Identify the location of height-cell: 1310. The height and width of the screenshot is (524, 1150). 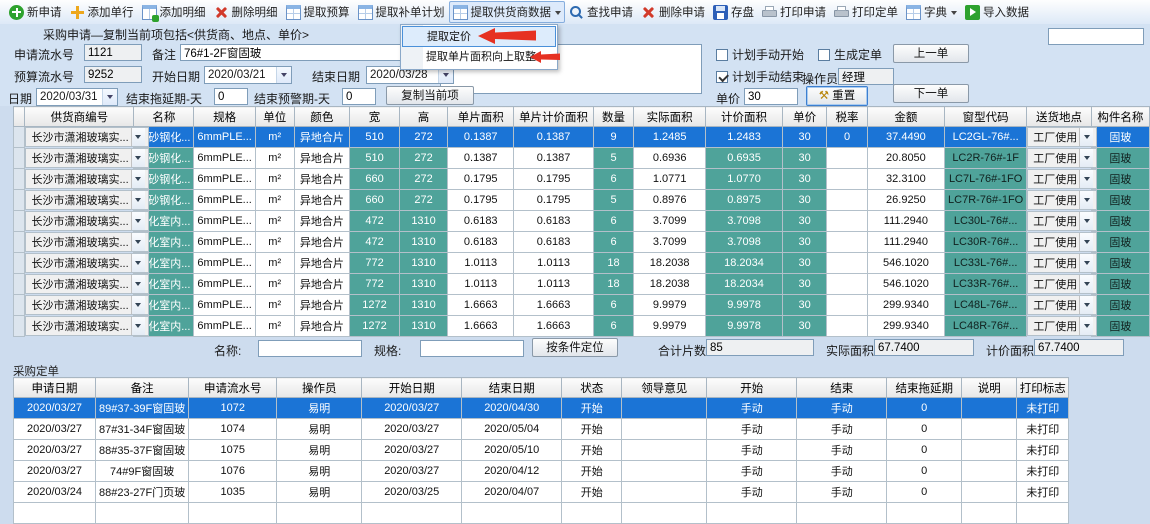
(423, 284).